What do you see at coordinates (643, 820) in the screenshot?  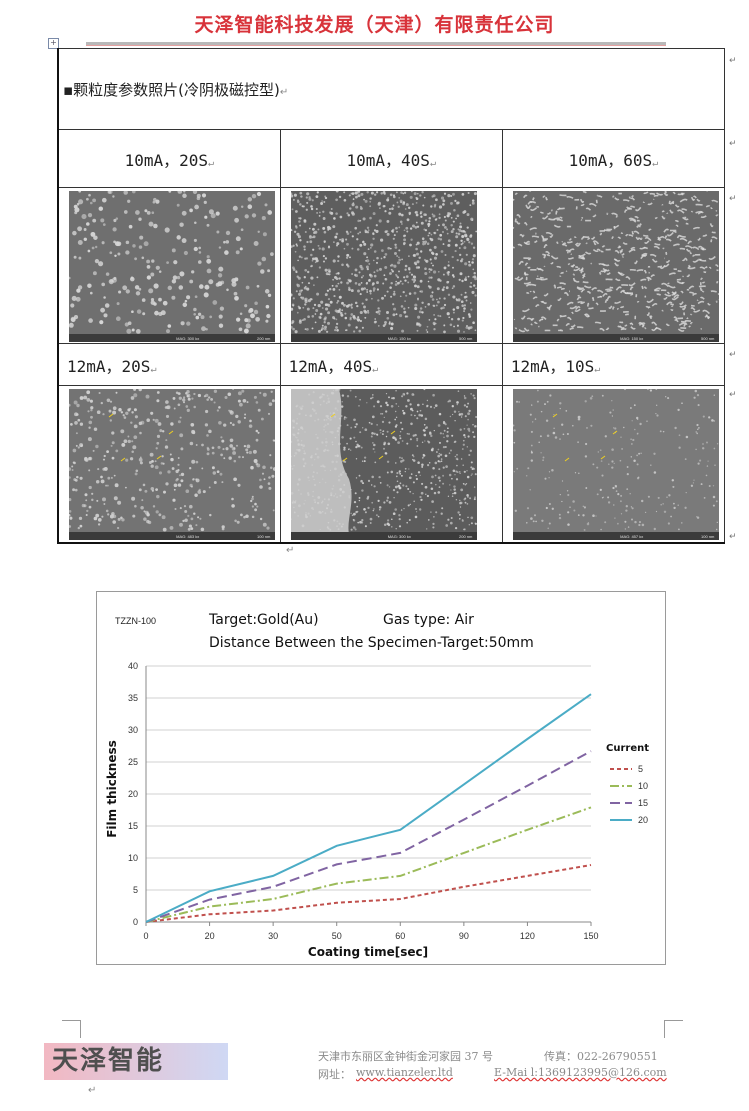 I see `legend-label-20: 20` at bounding box center [643, 820].